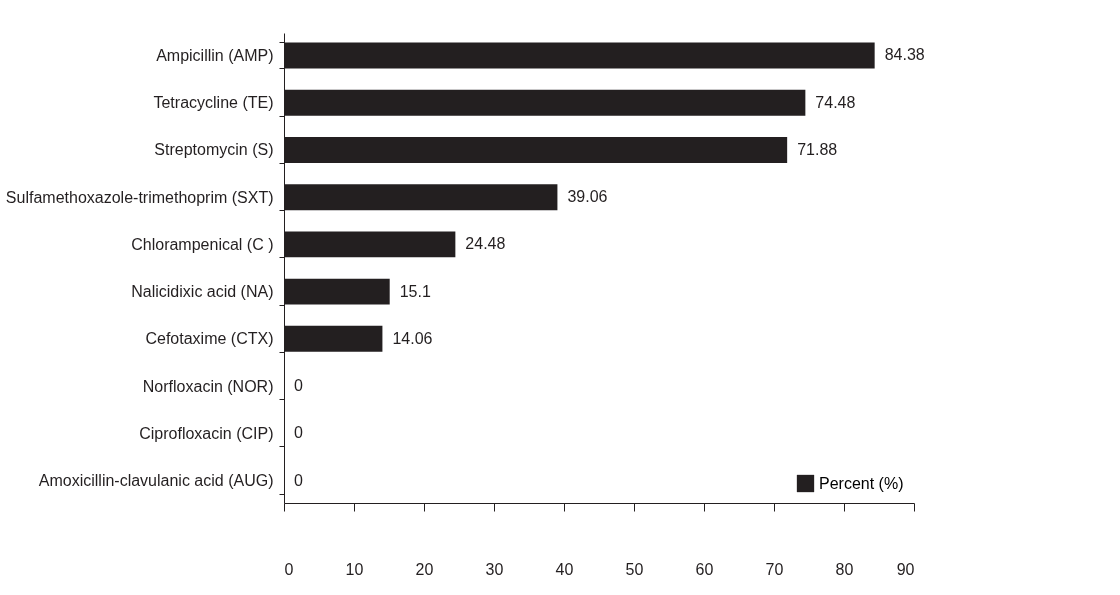 The image size is (1120, 595). I want to click on y-tick-label: Cefotaxime (CTX), so click(209, 339).